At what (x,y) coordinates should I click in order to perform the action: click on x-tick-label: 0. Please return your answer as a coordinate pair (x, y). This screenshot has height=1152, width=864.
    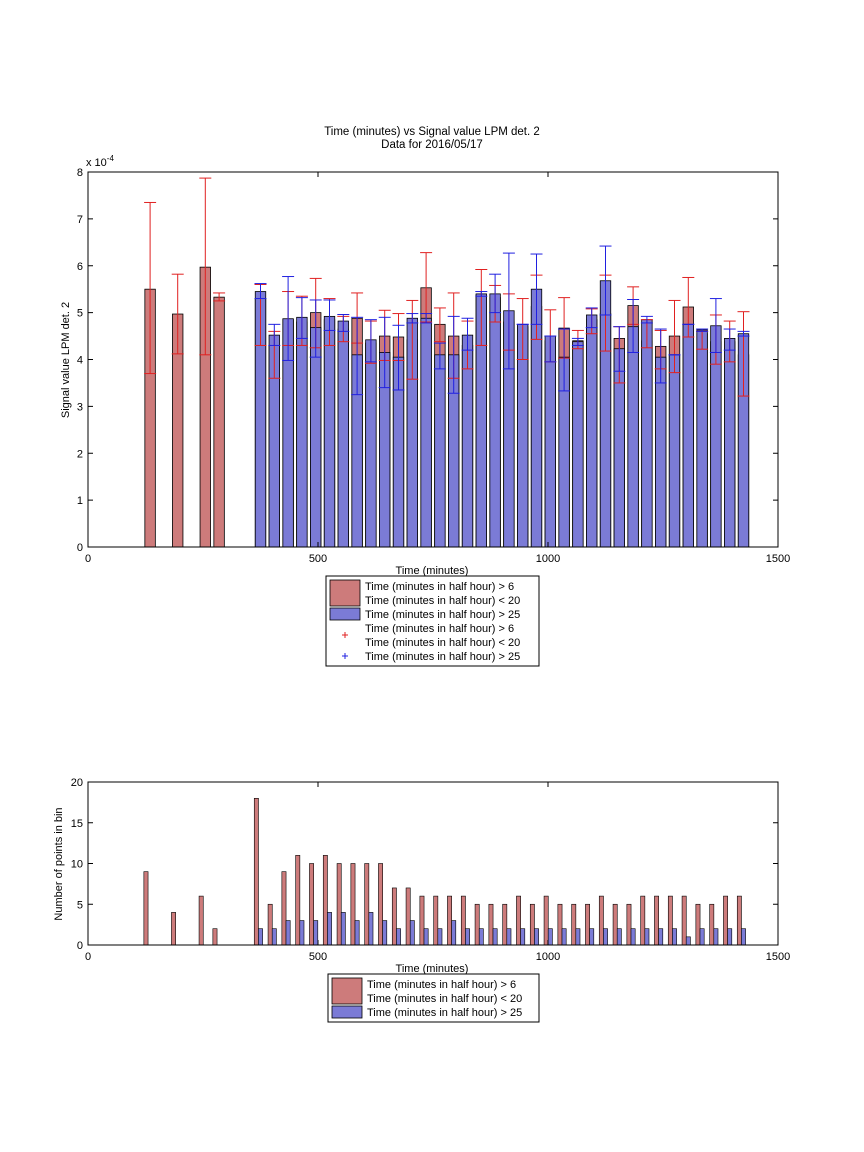
    Looking at the image, I should click on (88, 559).